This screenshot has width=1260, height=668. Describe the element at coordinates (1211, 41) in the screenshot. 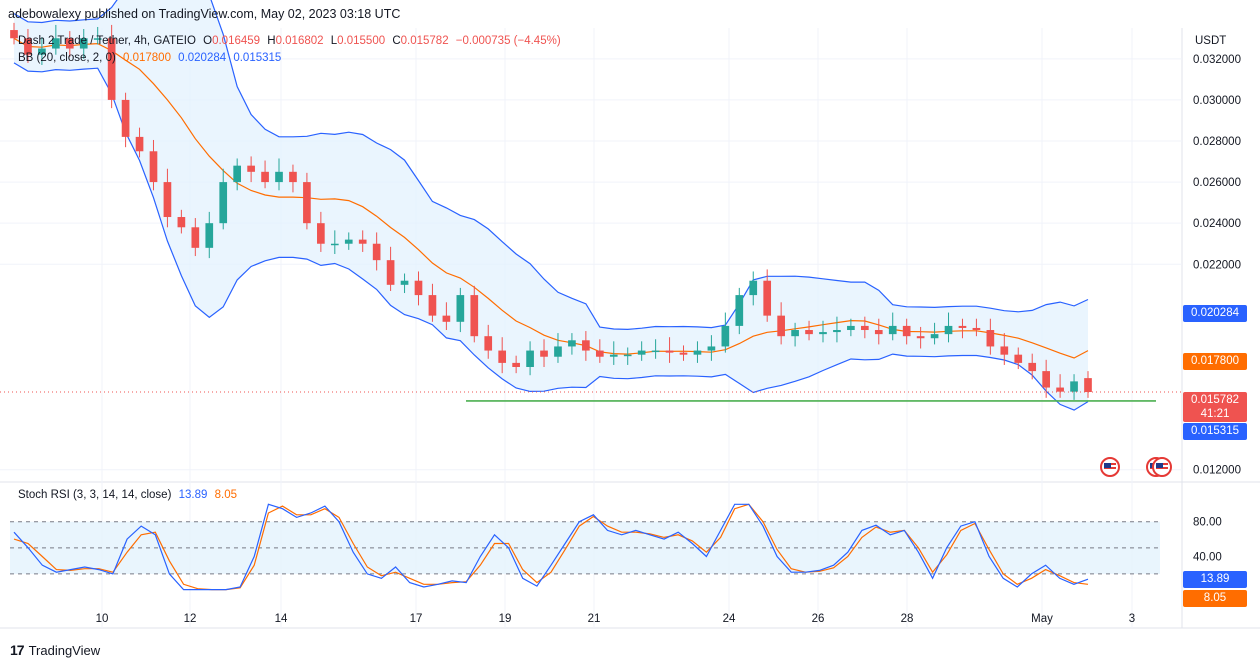

I see `currency-label: USDT` at that location.